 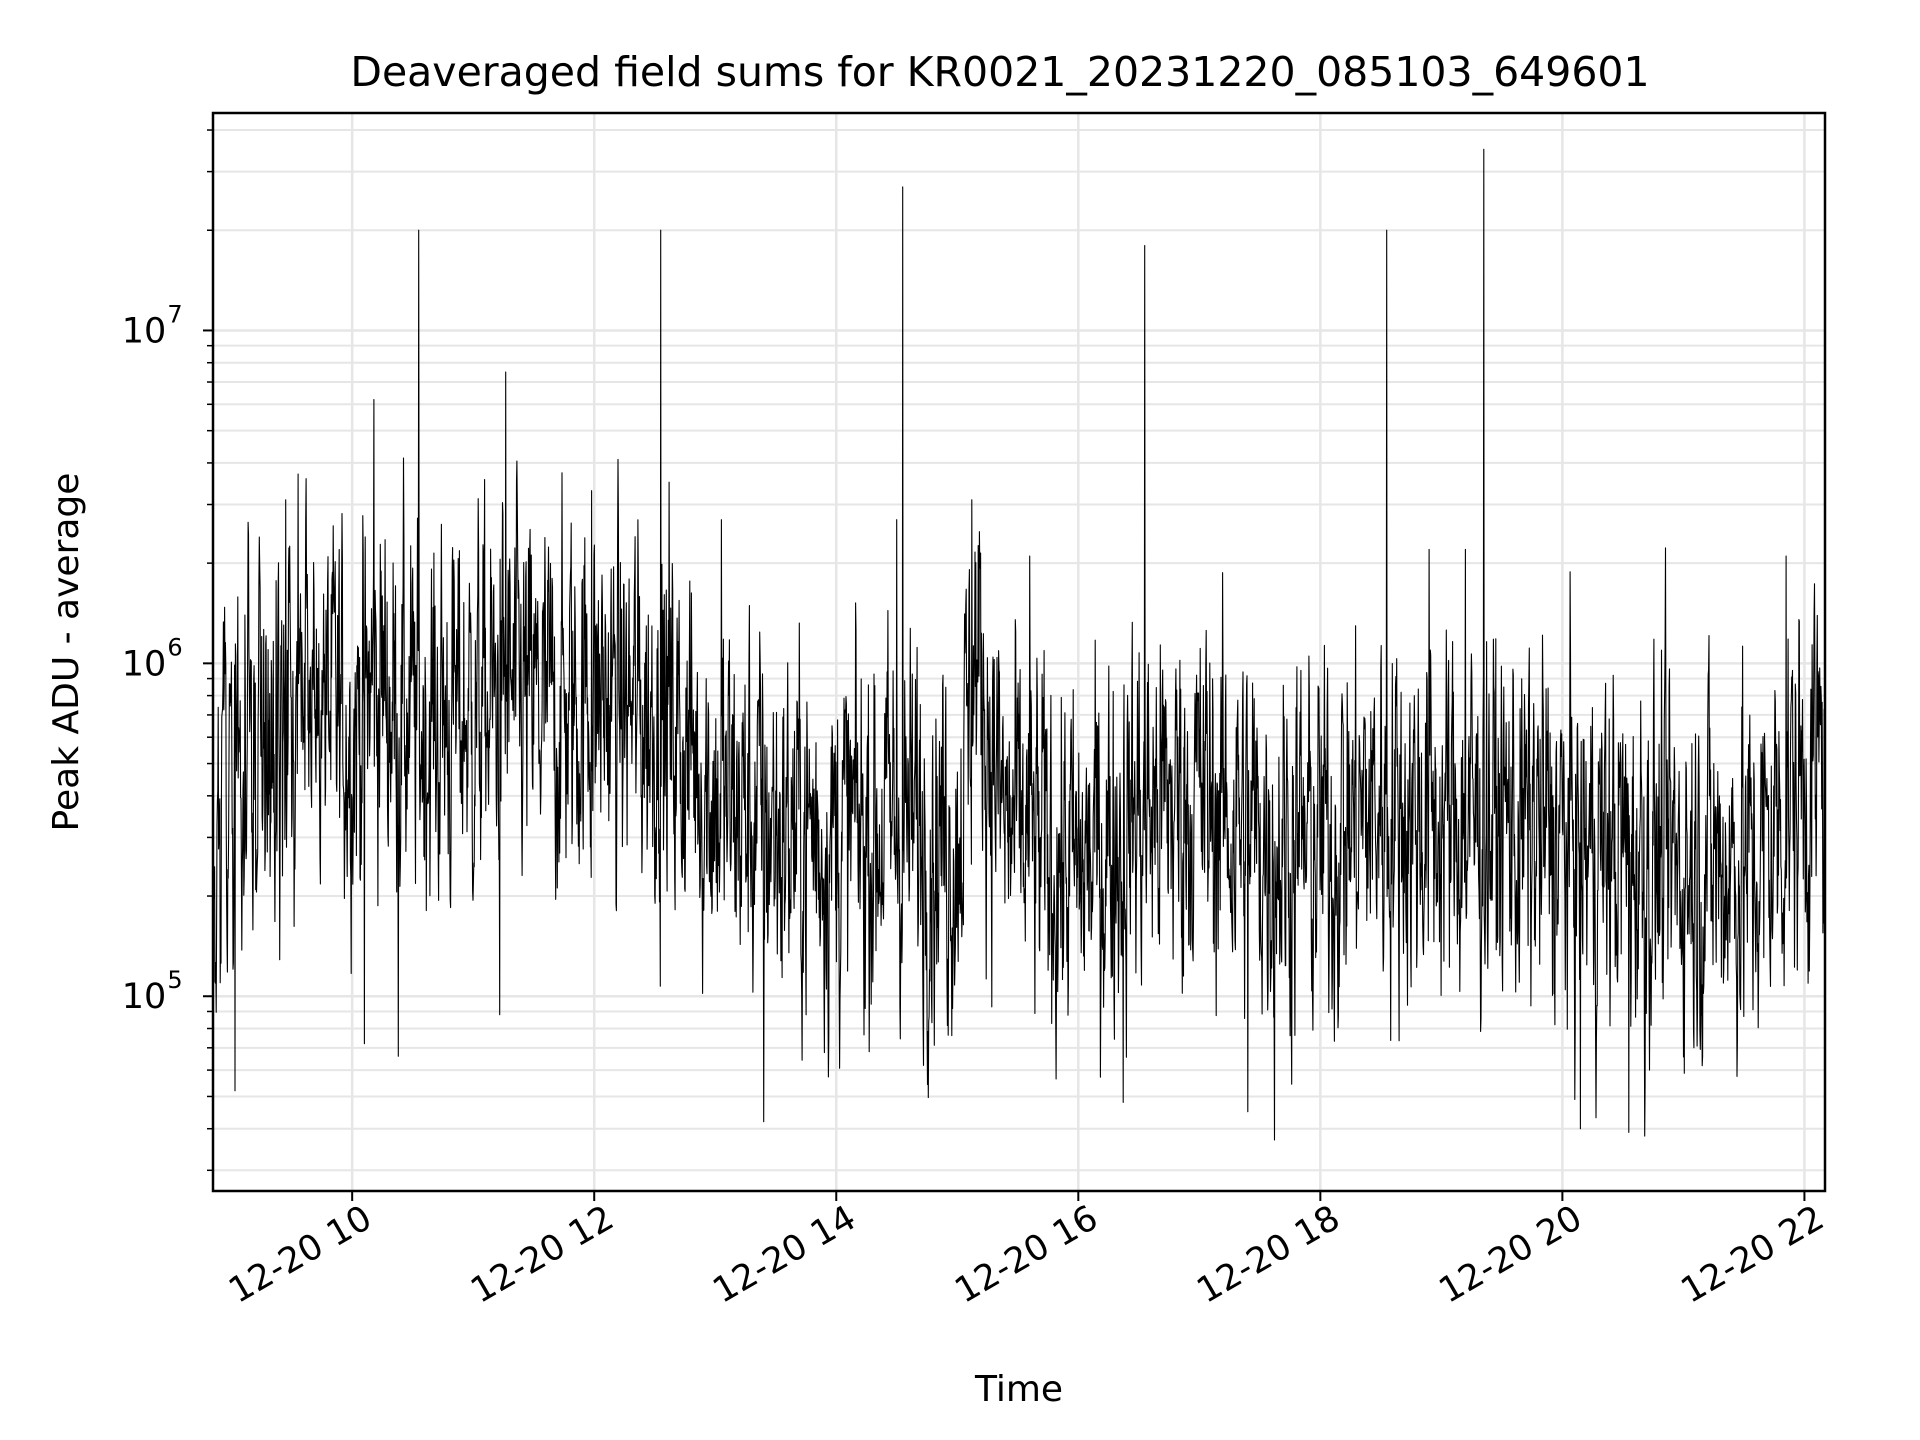 I want to click on x-axis-label: Time, so click(x=1018, y=1389).